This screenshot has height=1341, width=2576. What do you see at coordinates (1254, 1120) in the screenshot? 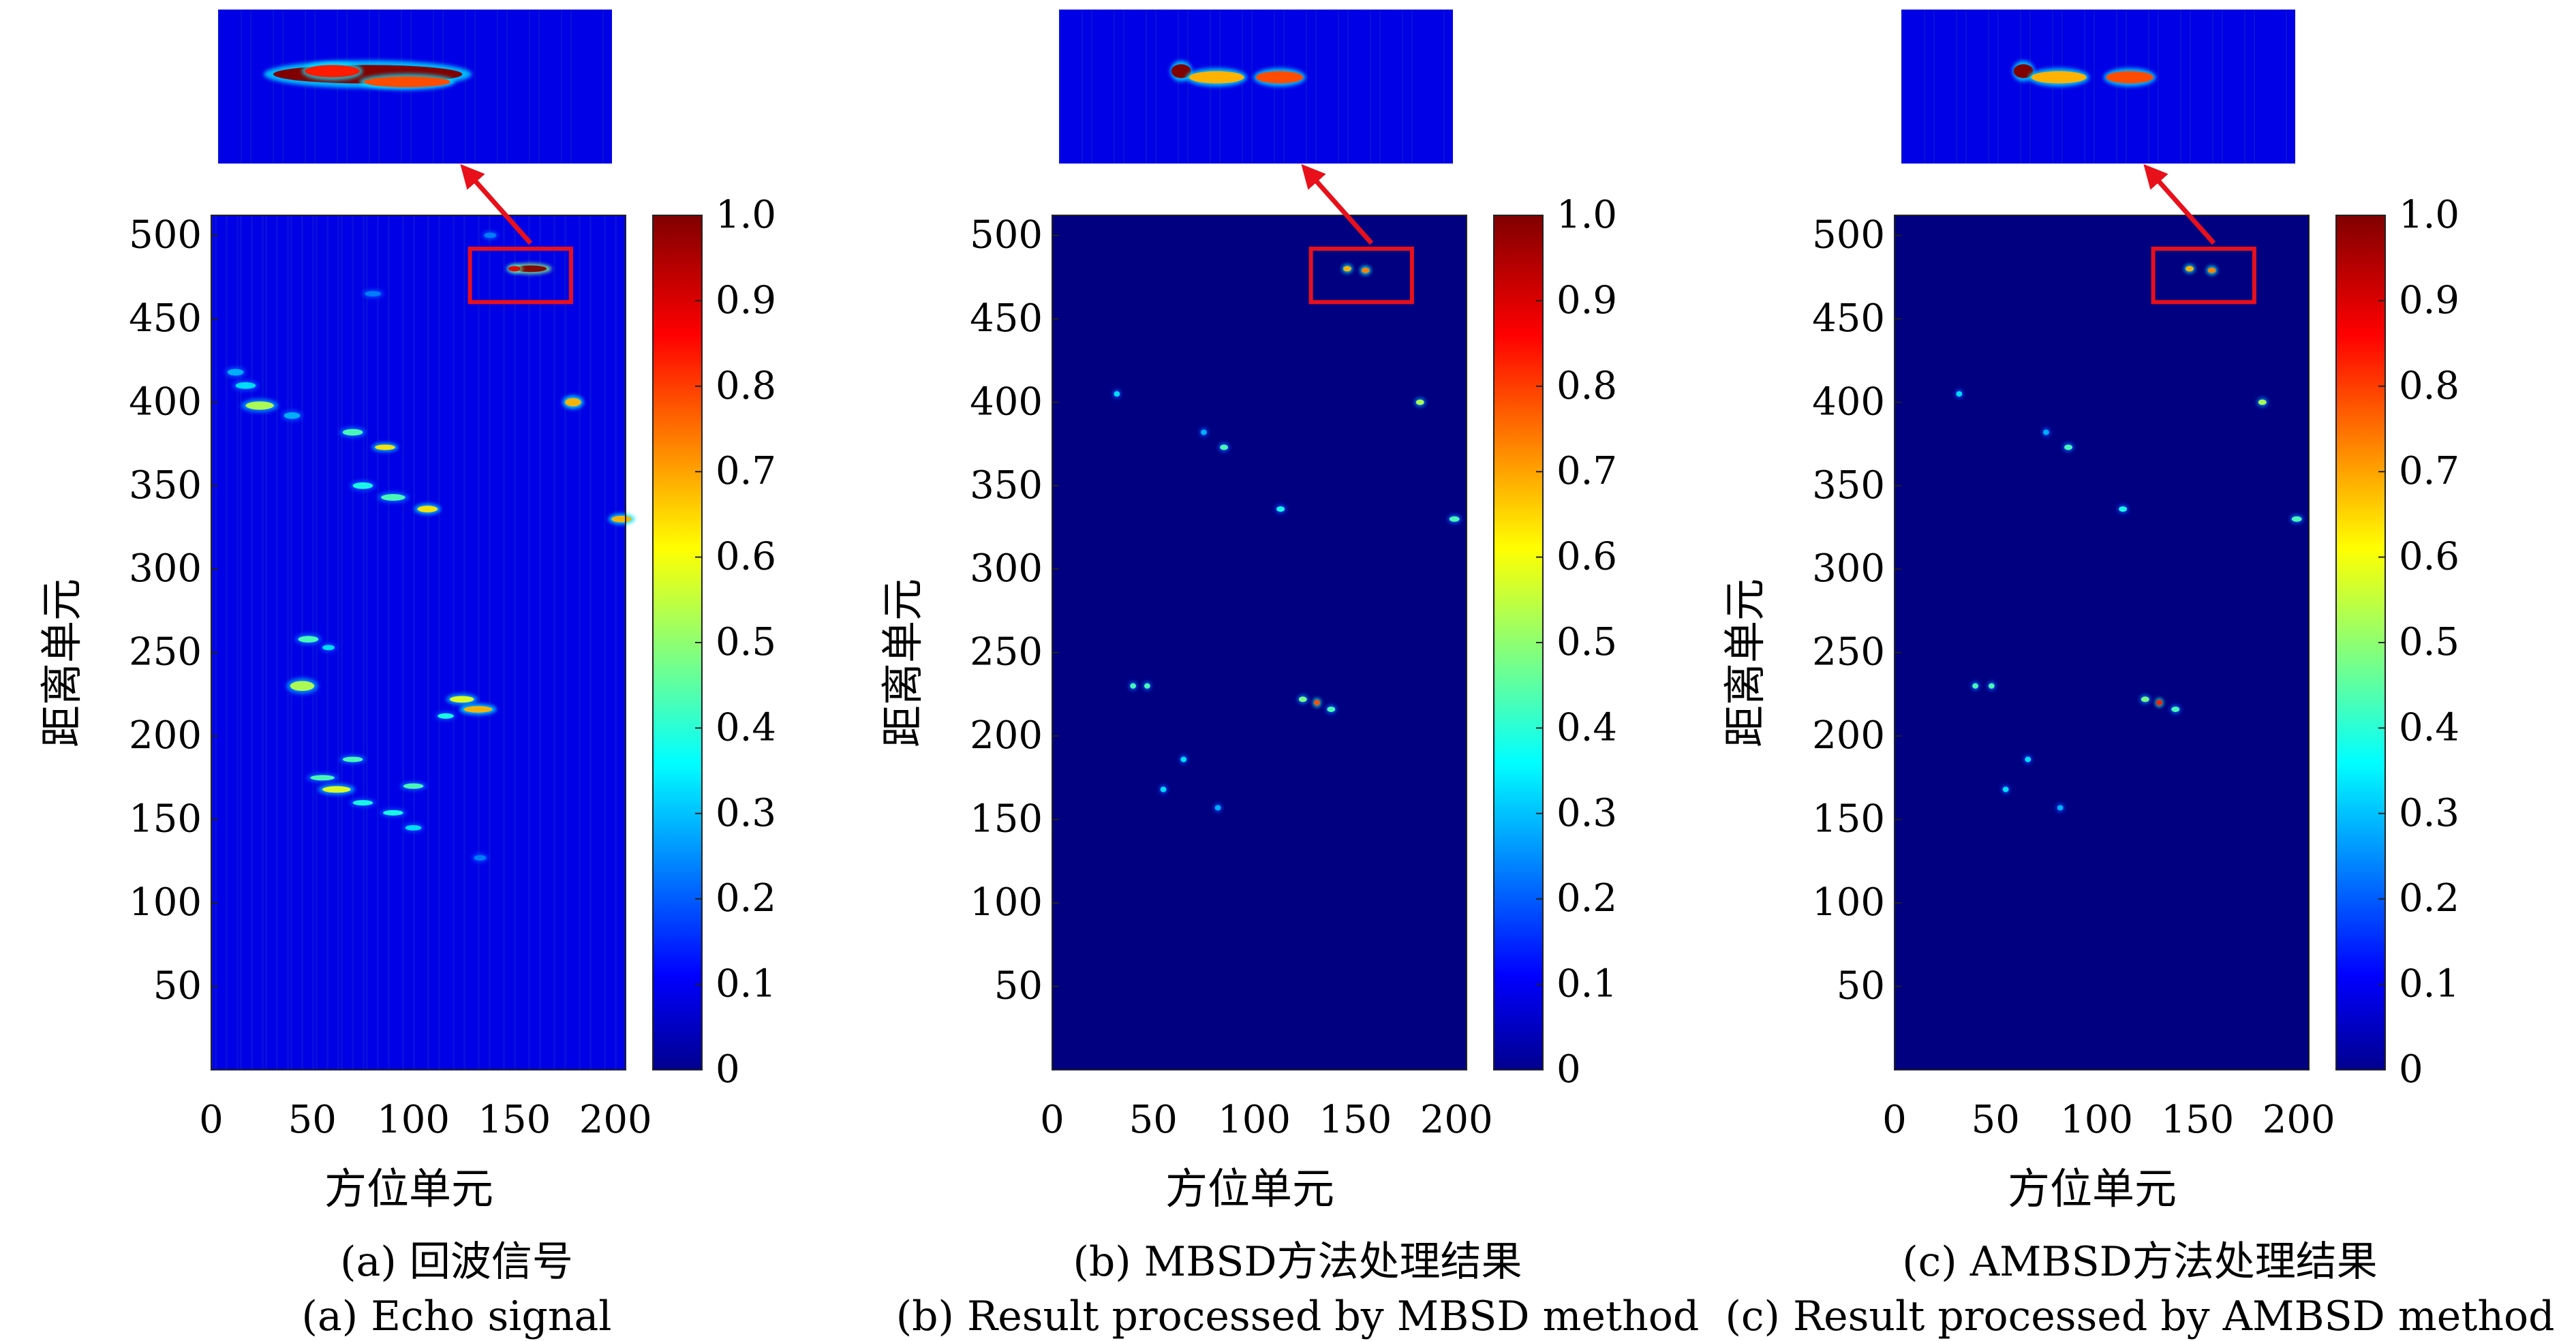
I see `x-tick-label: 100` at bounding box center [1254, 1120].